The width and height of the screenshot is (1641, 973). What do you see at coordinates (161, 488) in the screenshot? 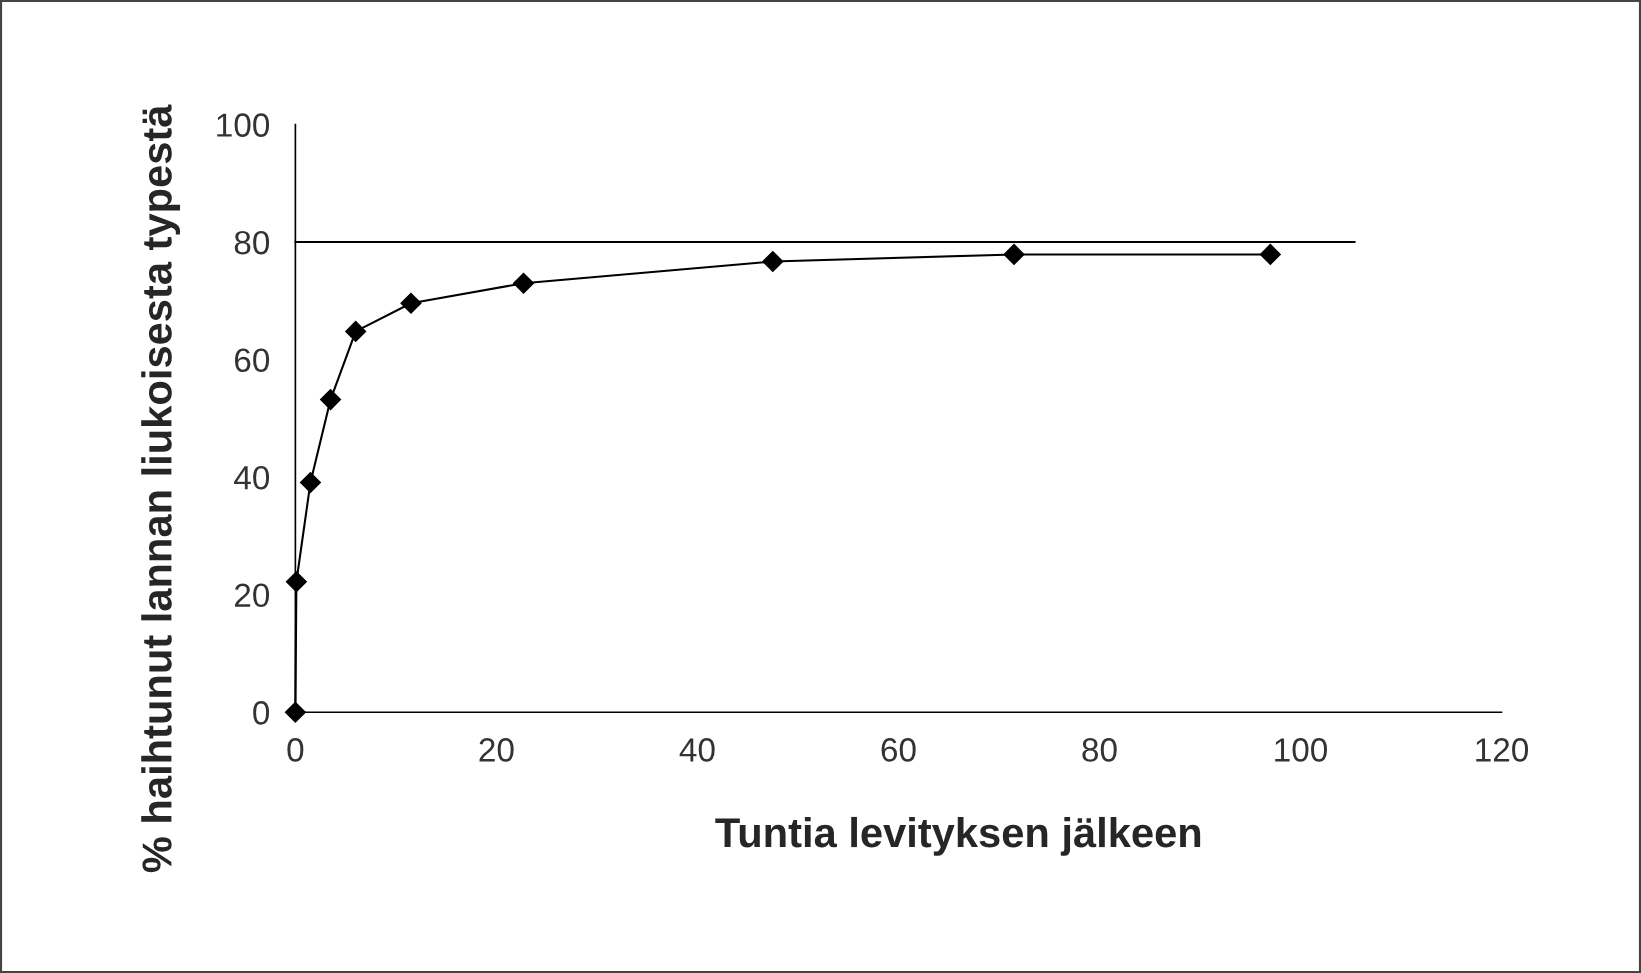
I see `y-axis-title: % haihtunut lannan liukoisesta typestä` at bounding box center [161, 488].